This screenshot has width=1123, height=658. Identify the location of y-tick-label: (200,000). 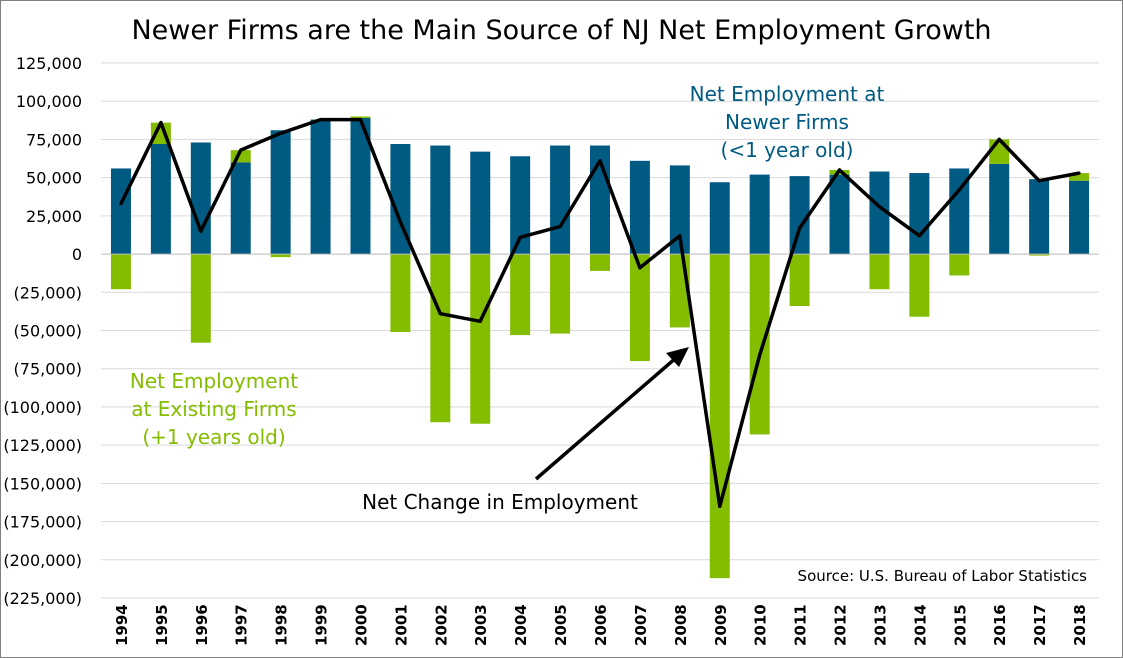
(42, 560).